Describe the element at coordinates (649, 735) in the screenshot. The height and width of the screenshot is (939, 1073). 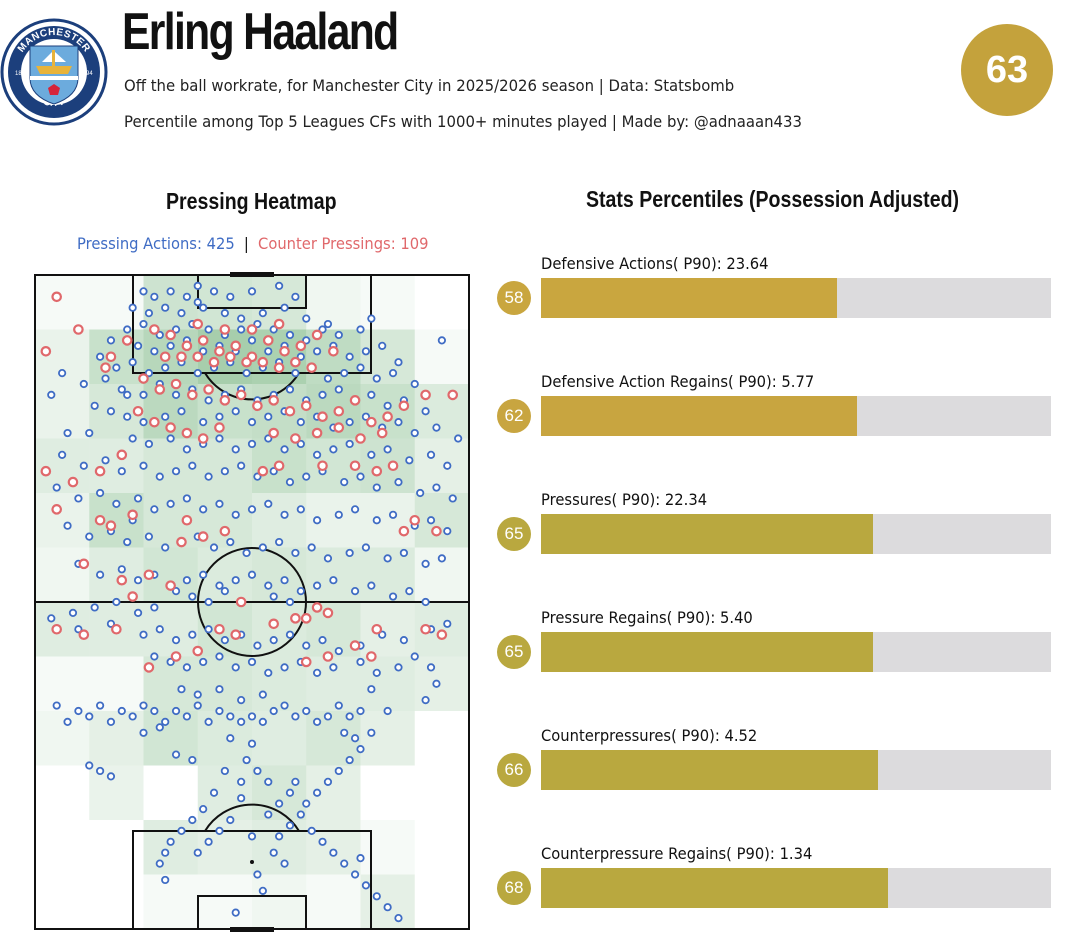
I see `stat-label: Counterpressures( P90): 4.52` at that location.